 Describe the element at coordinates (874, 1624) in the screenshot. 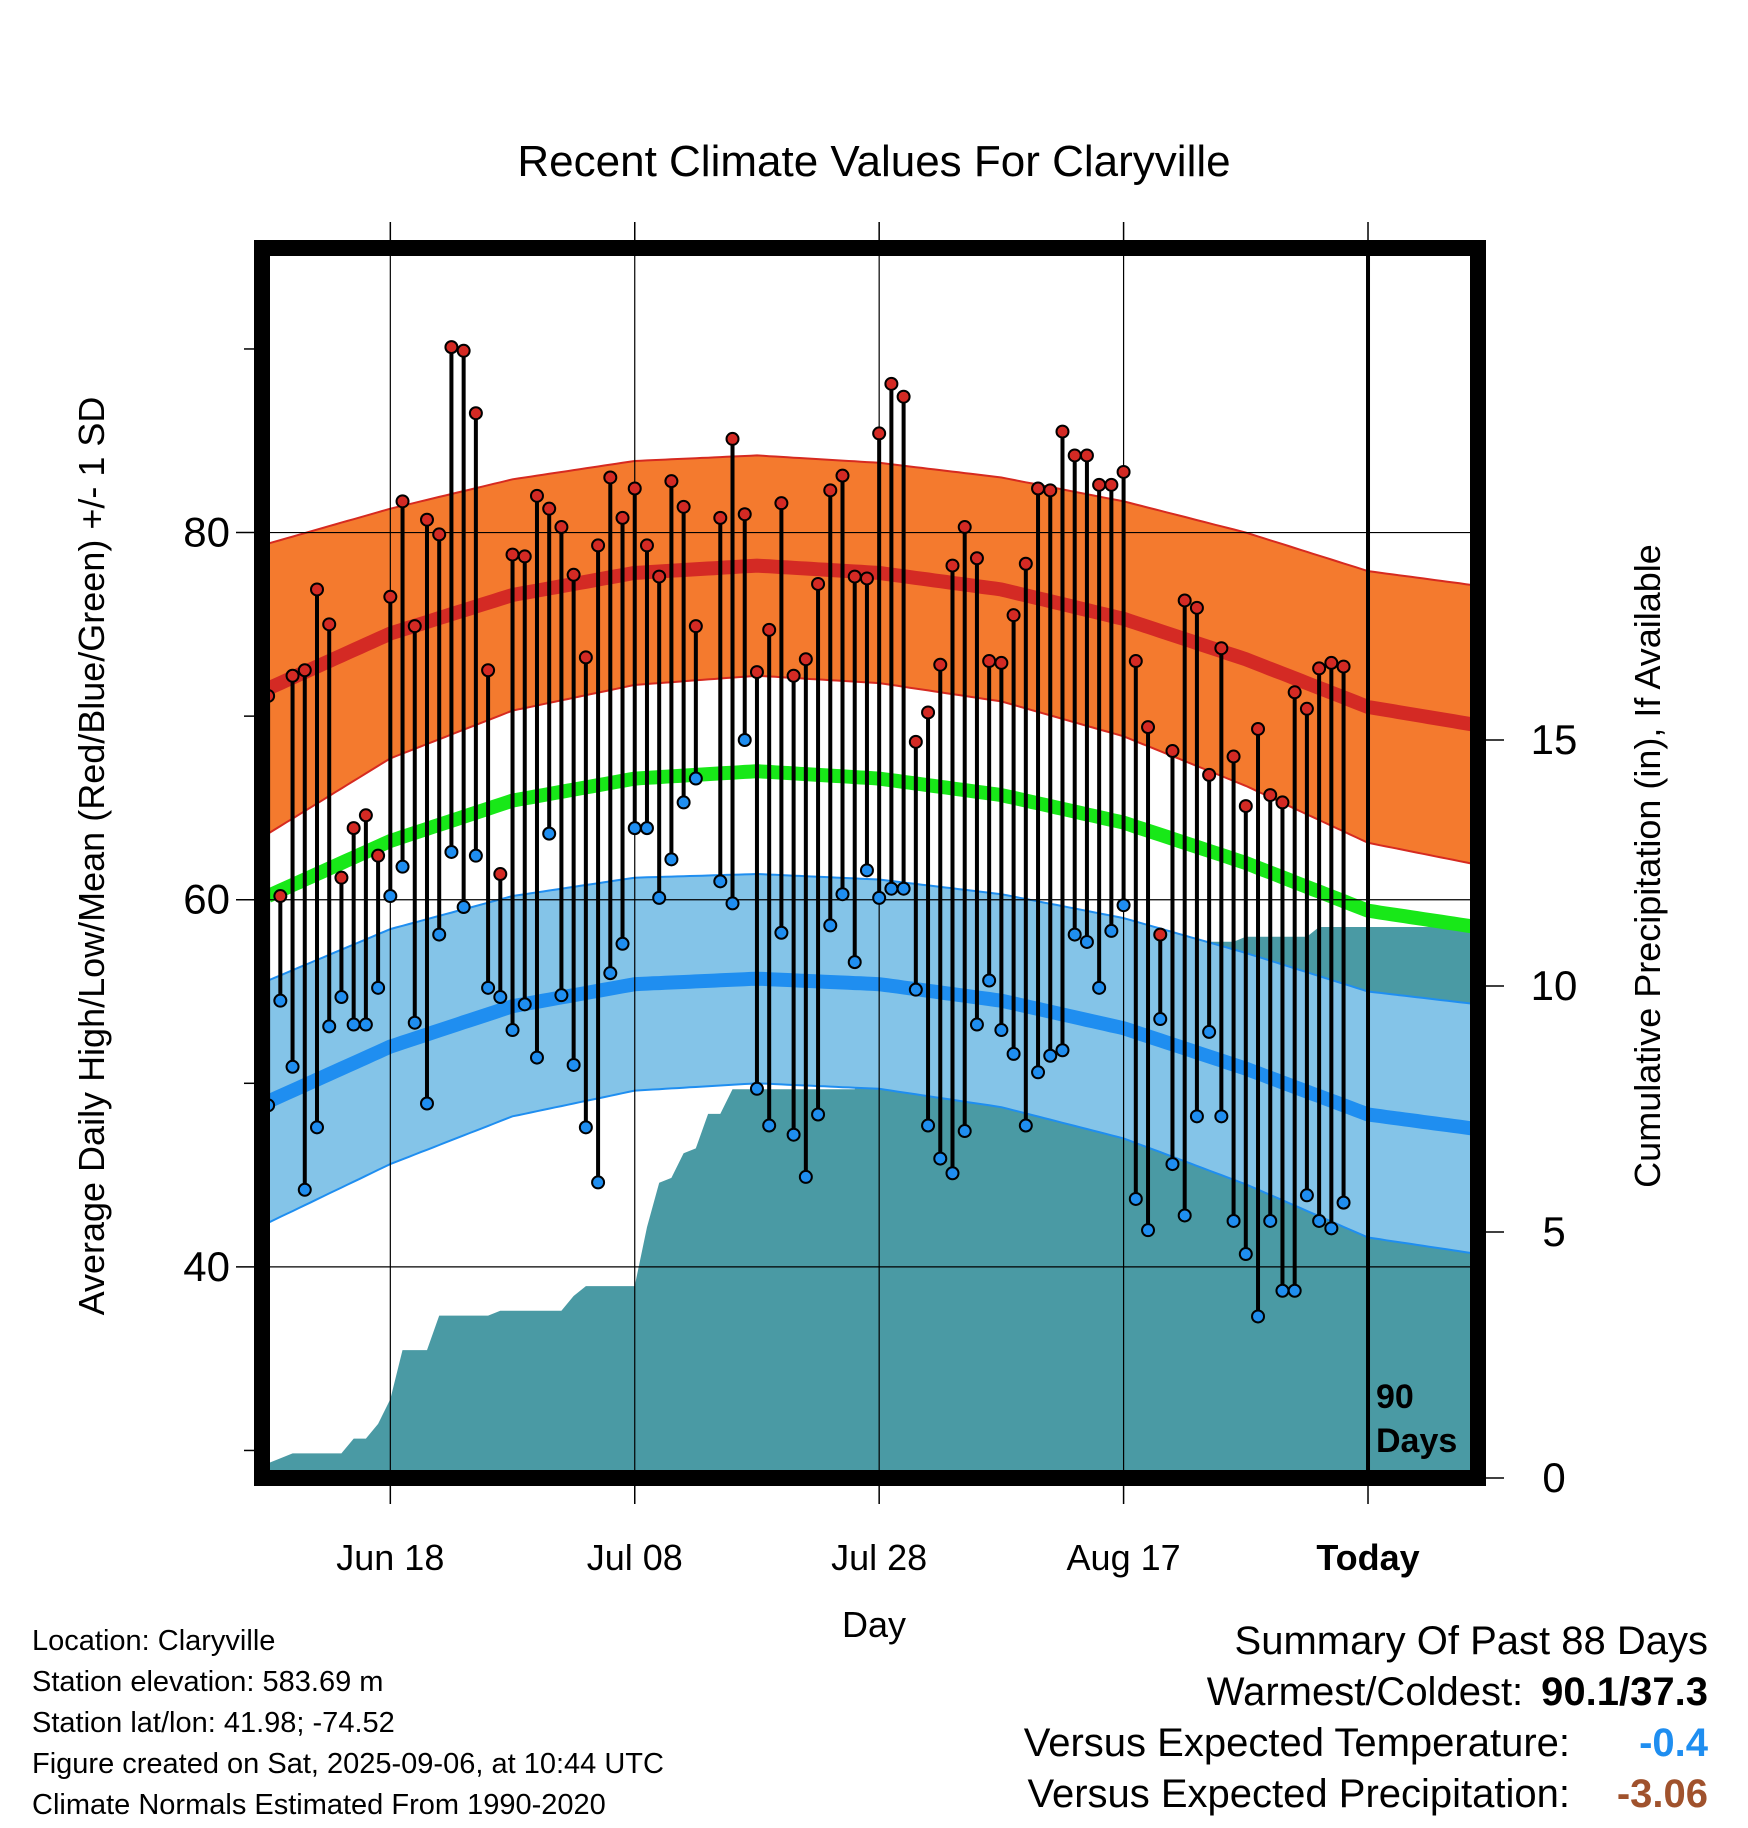

I see `x-axis-label: Day` at that location.